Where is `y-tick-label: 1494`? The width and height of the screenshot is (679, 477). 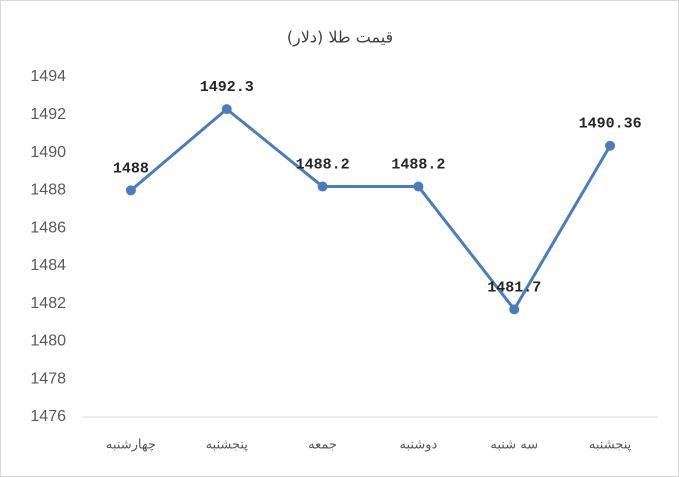
y-tick-label: 1494 is located at coordinates (48, 76).